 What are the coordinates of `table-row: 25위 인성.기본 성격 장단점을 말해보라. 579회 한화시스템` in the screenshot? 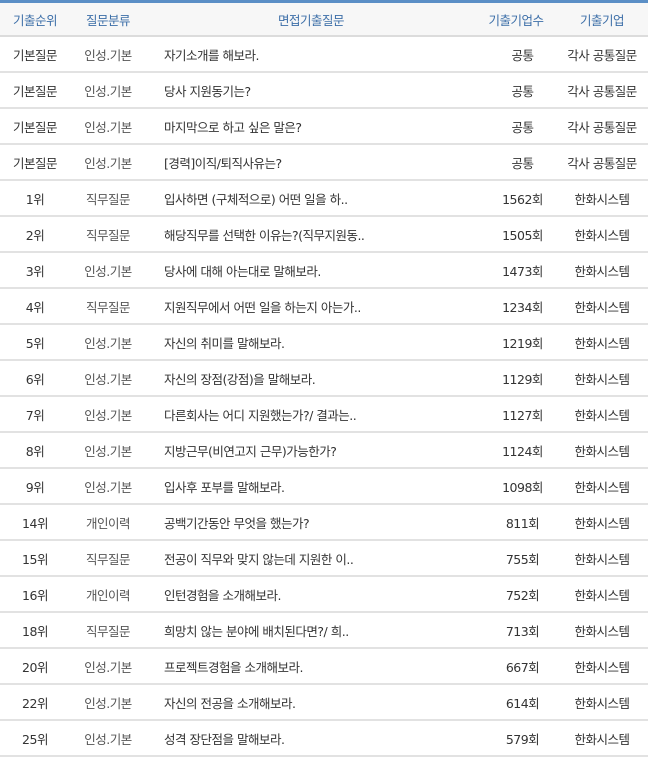 It's located at (324, 738).